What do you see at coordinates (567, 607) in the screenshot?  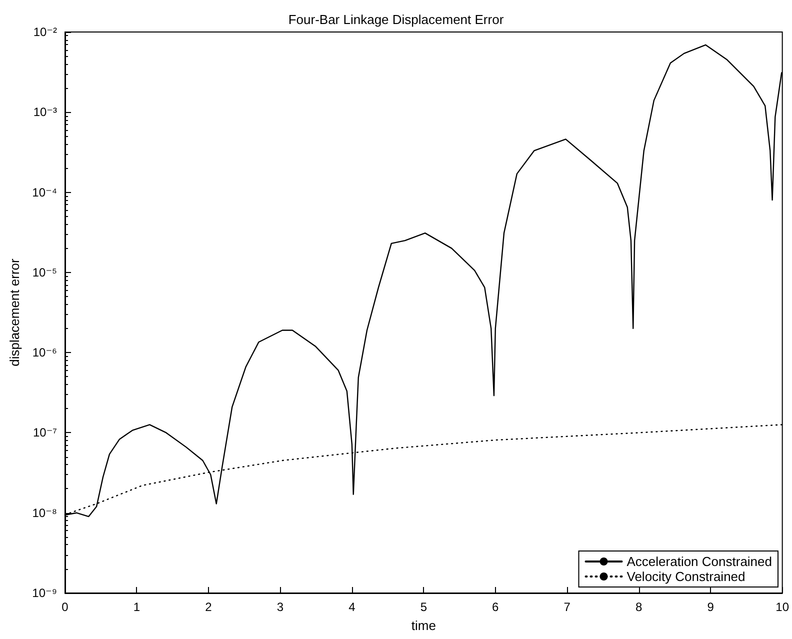 I see `x-tick-label: 7` at bounding box center [567, 607].